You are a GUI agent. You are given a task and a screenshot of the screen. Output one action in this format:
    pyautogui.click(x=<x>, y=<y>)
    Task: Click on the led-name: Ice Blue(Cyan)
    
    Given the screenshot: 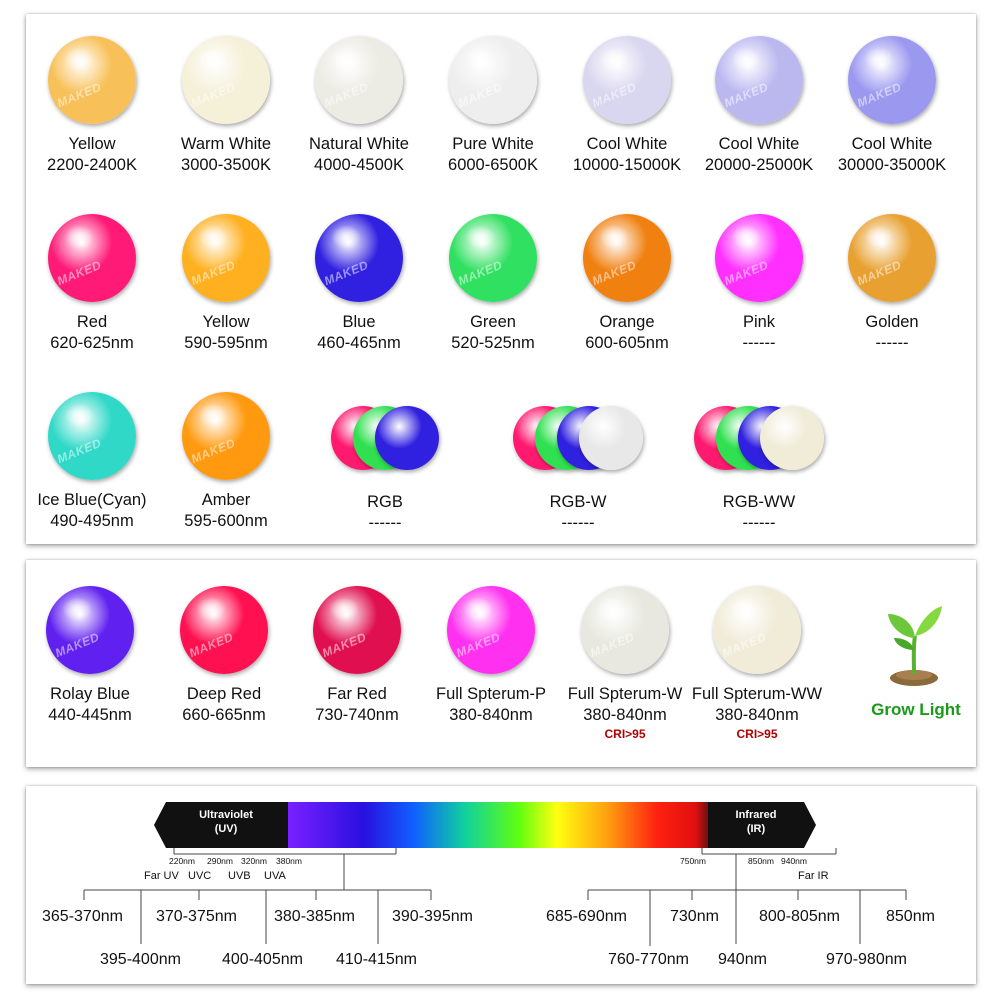 What is the action you would take?
    pyautogui.click(x=92, y=500)
    